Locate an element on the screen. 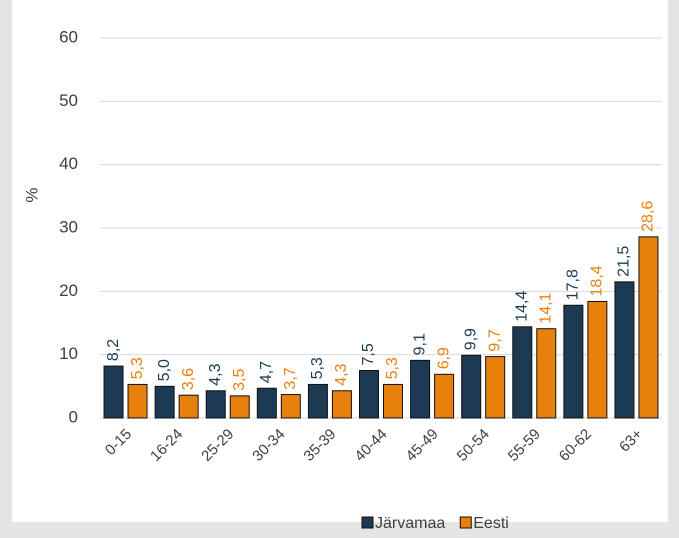 This screenshot has width=679, height=538. data-label: 21,5 is located at coordinates (624, 261).